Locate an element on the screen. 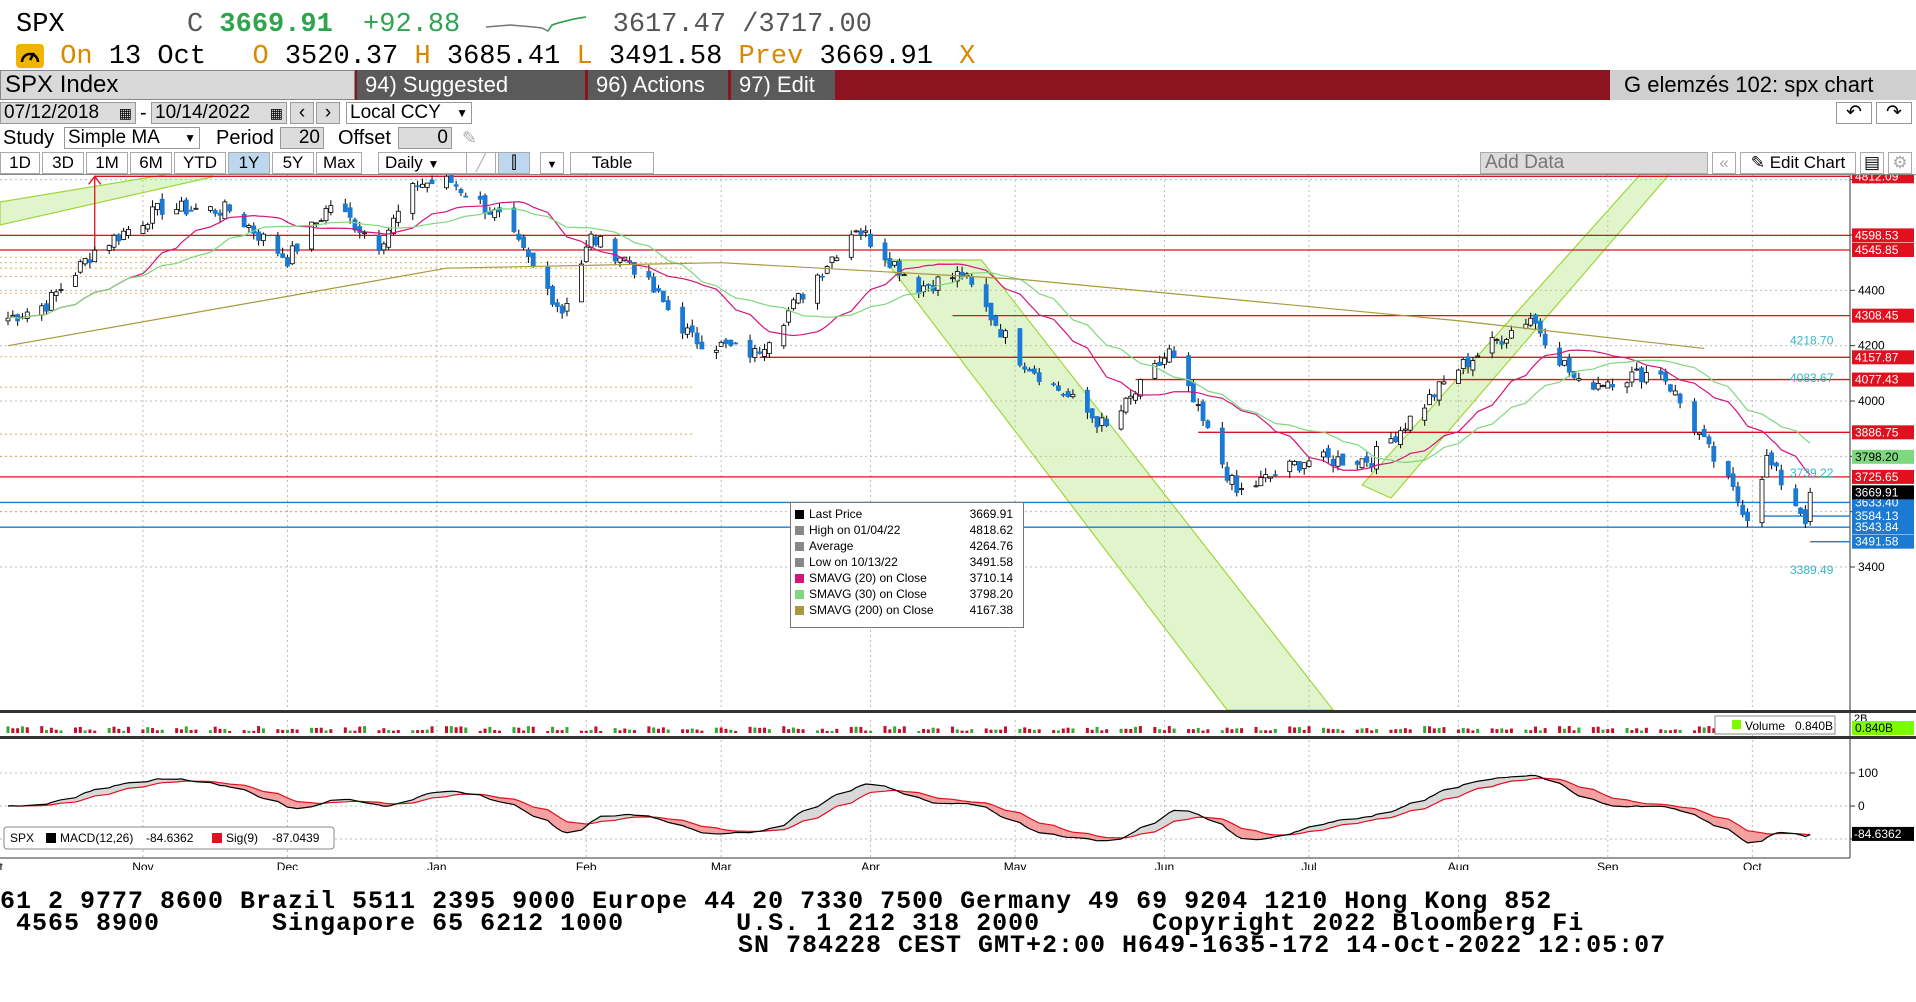 Image resolution: width=1916 pixels, height=1002 pixels. toolbar-divider is located at coordinates (958, 174).